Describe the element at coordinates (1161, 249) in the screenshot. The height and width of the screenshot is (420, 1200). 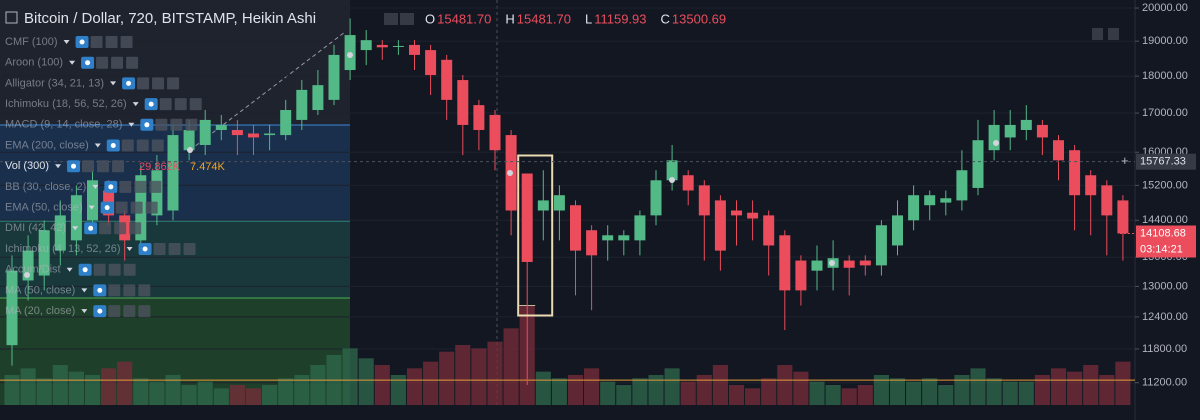
I see `countdown-label: 03:14:21` at that location.